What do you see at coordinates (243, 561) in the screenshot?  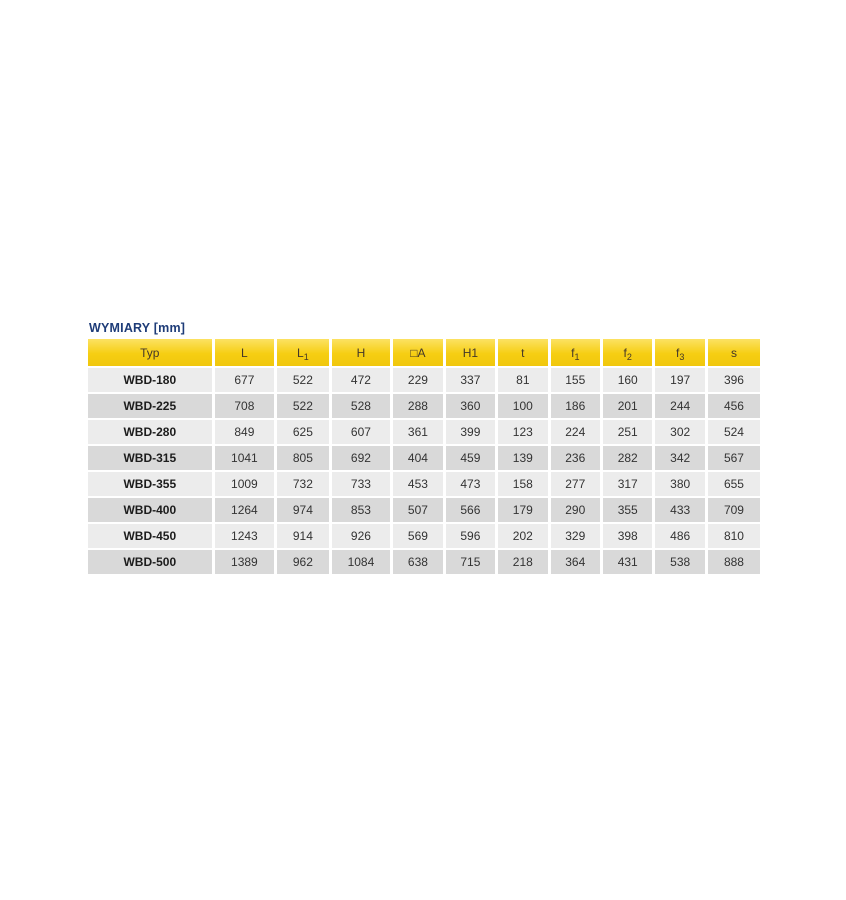 I see `value-cell: 1389` at bounding box center [243, 561].